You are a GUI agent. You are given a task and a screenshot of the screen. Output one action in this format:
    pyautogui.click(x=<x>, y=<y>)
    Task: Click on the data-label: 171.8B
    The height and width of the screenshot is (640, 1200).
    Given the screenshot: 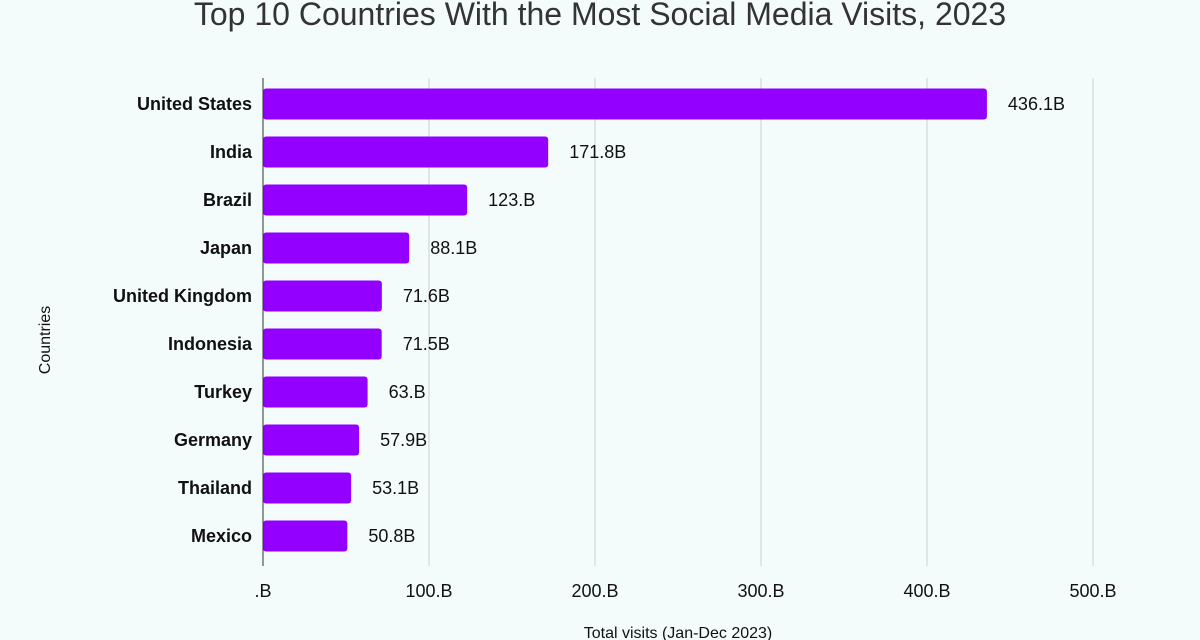 What is the action you would take?
    pyautogui.click(x=597, y=152)
    